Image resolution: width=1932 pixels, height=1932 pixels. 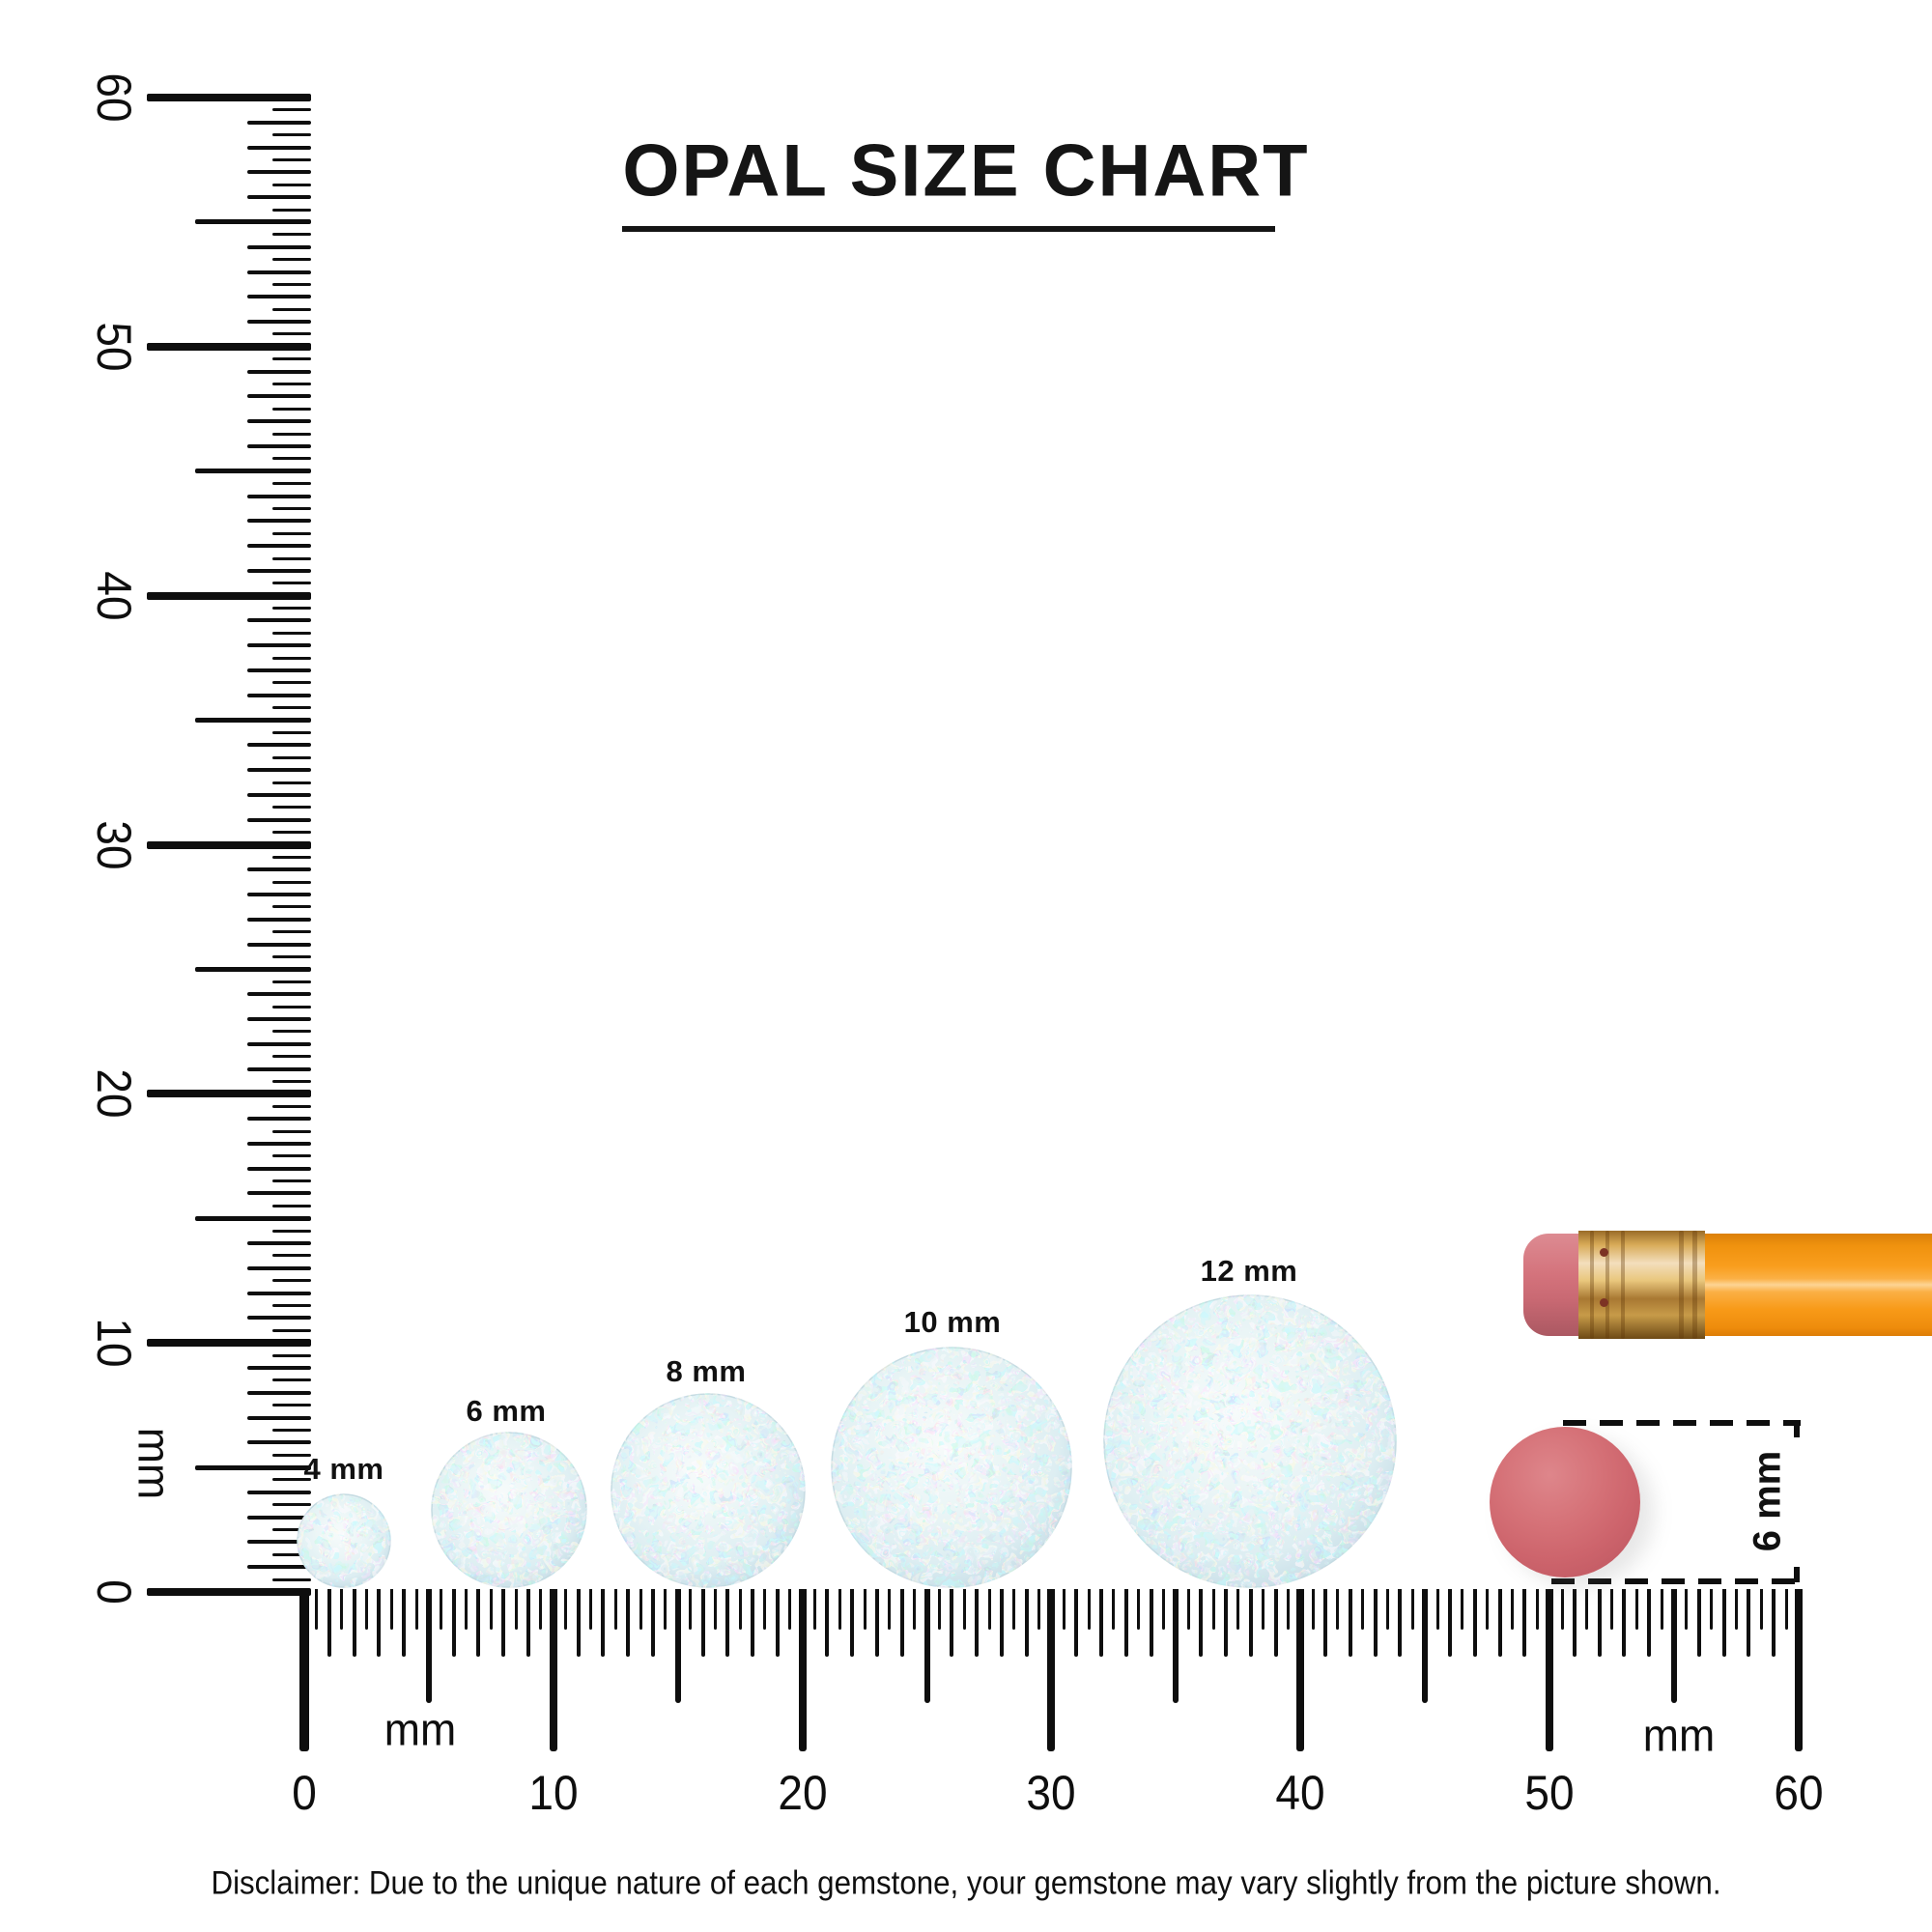 What do you see at coordinates (509, 1510) in the screenshot?
I see `opal-stone-6mm` at bounding box center [509, 1510].